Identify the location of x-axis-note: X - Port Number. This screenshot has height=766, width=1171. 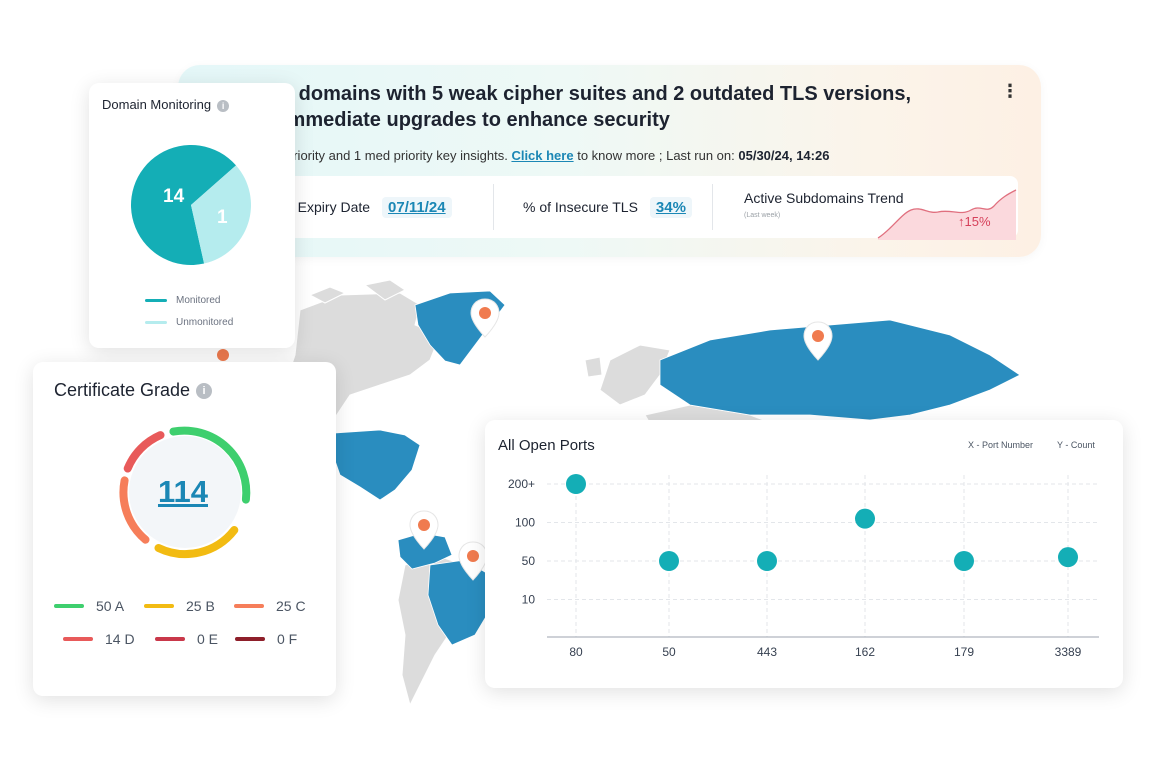
(1001, 445).